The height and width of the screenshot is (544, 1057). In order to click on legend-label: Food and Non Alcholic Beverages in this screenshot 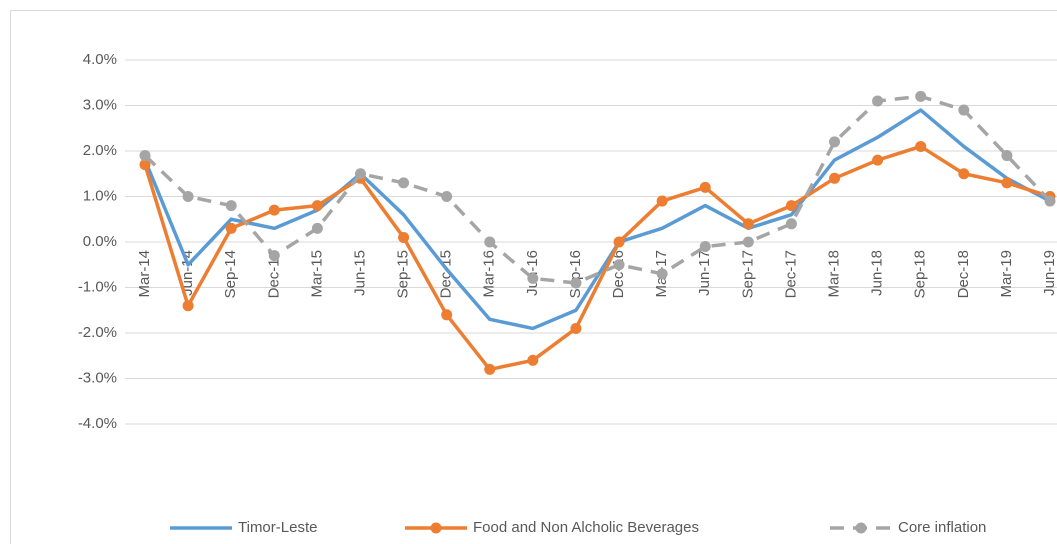, I will do `click(586, 527)`.